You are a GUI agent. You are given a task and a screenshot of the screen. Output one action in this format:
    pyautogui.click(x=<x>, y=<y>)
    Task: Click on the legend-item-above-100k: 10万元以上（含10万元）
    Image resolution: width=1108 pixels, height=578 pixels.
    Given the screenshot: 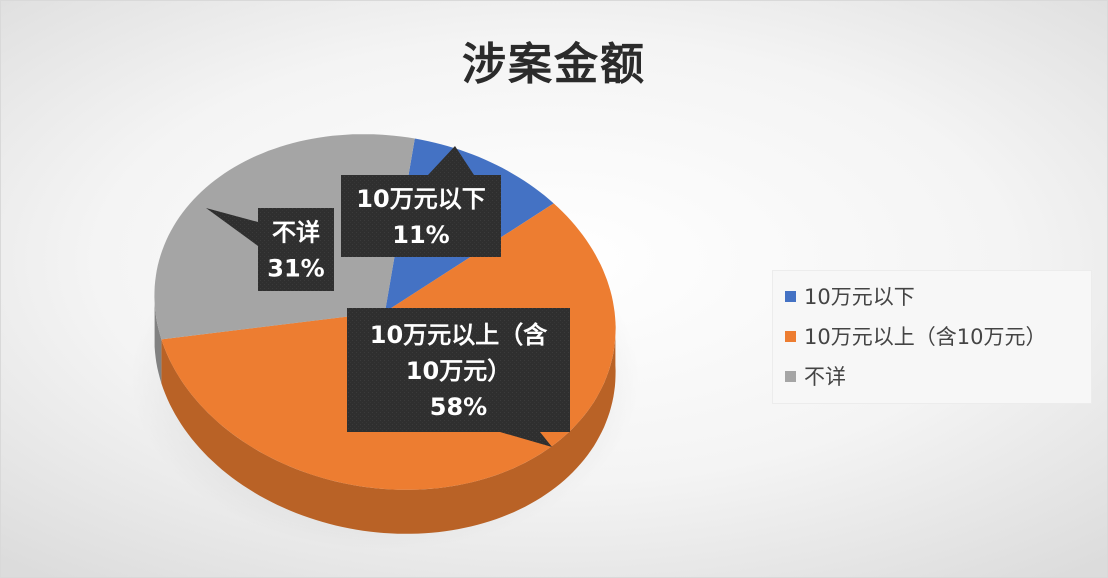 What is the action you would take?
    pyautogui.click(x=915, y=336)
    